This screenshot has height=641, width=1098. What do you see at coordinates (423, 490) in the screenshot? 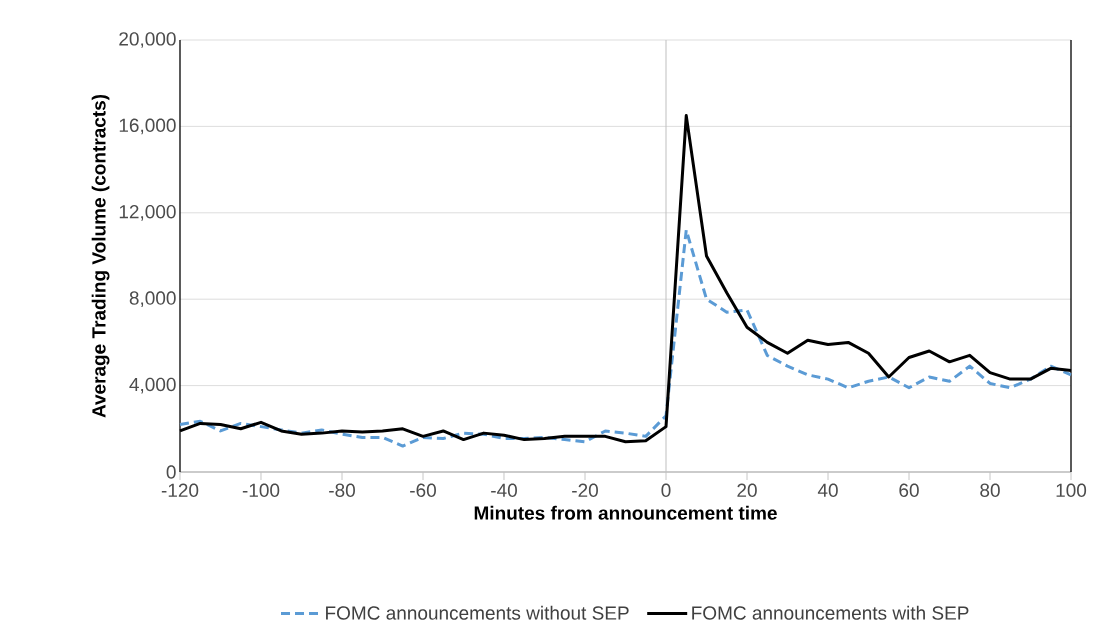
I see `x-tick-label: -60` at bounding box center [423, 490].